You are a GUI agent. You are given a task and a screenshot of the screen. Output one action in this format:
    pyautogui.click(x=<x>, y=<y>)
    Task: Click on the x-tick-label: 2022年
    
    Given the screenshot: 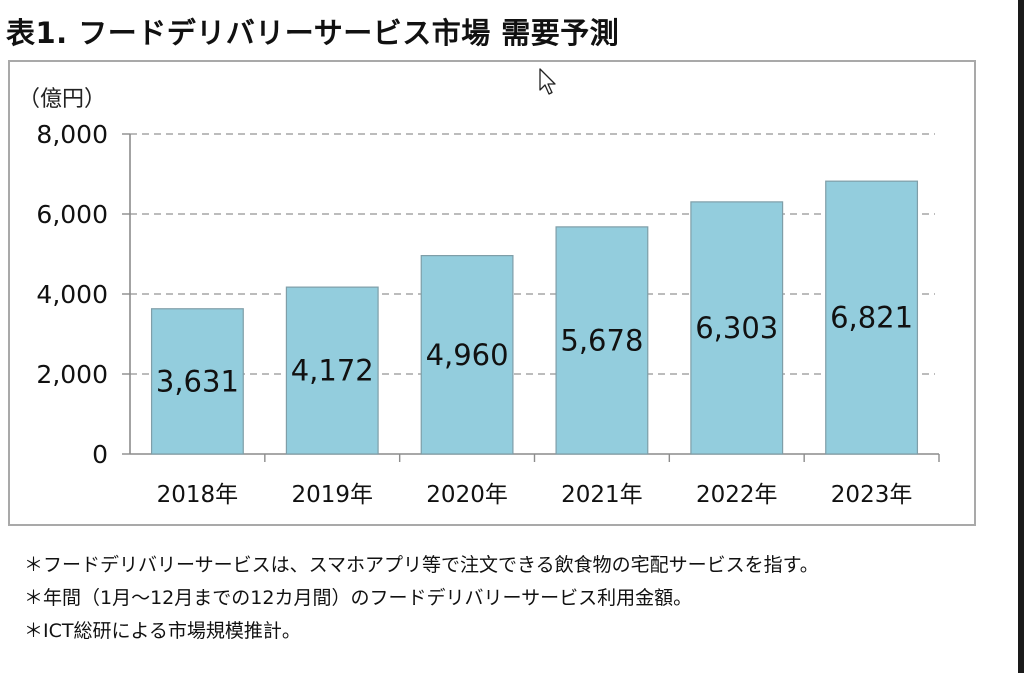 What is the action you would take?
    pyautogui.click(x=737, y=495)
    